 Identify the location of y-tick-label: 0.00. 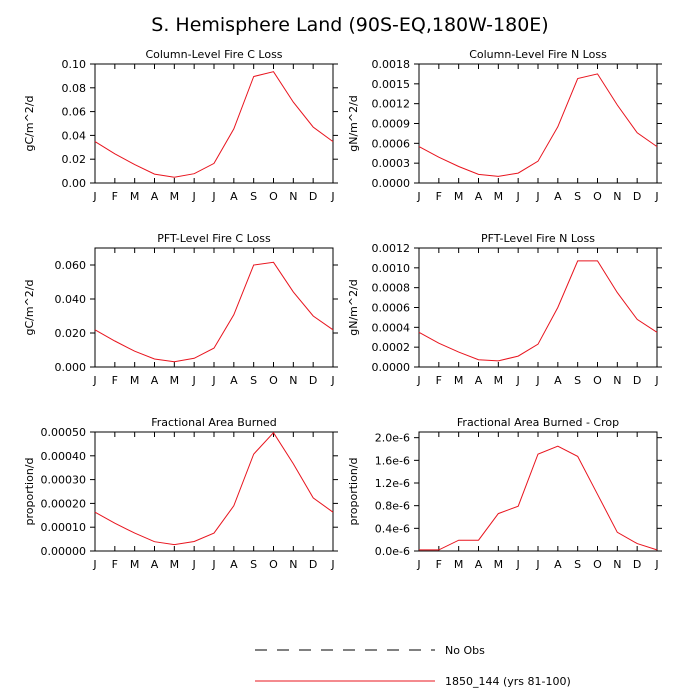
(74, 183).